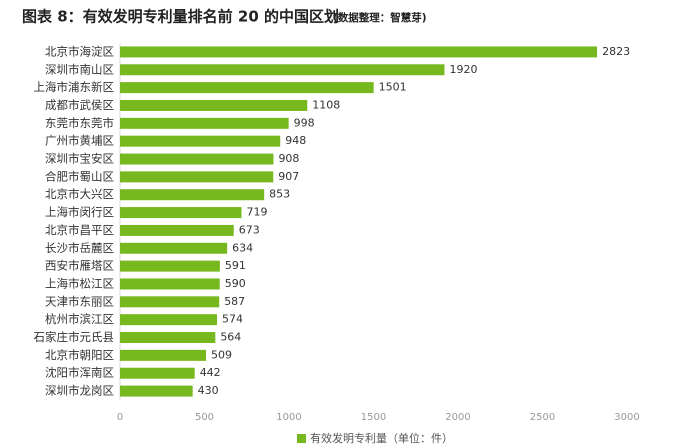 The image size is (692, 448). Describe the element at coordinates (234, 301) in the screenshot. I see `data-label: 587` at that location.